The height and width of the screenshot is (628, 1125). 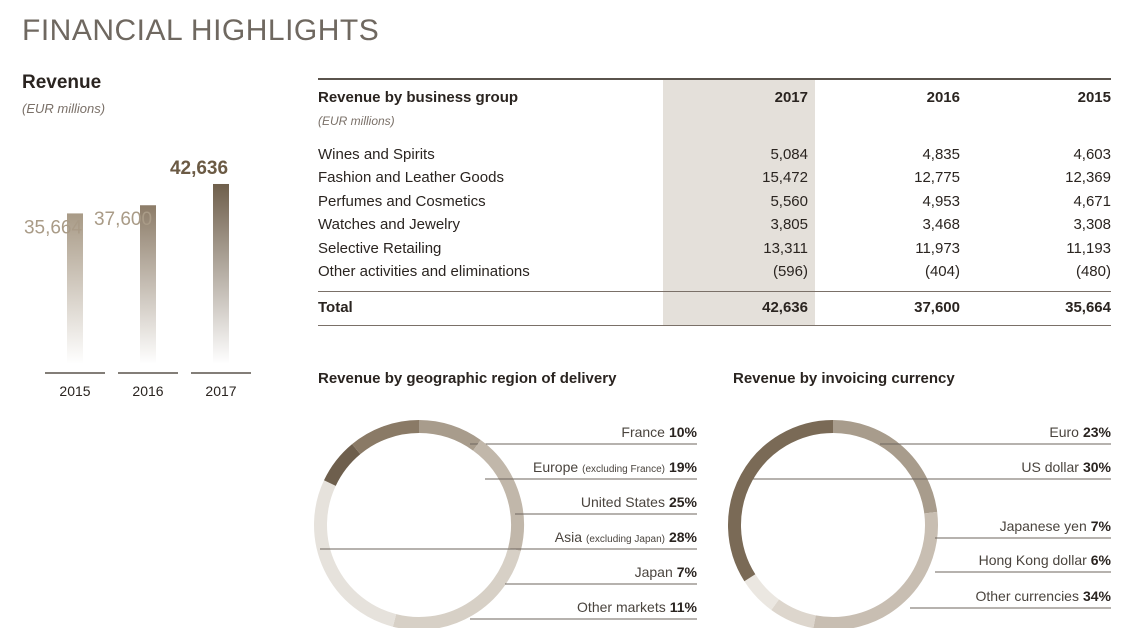 I want to click on donut-slice-asia, so click(x=355, y=553).